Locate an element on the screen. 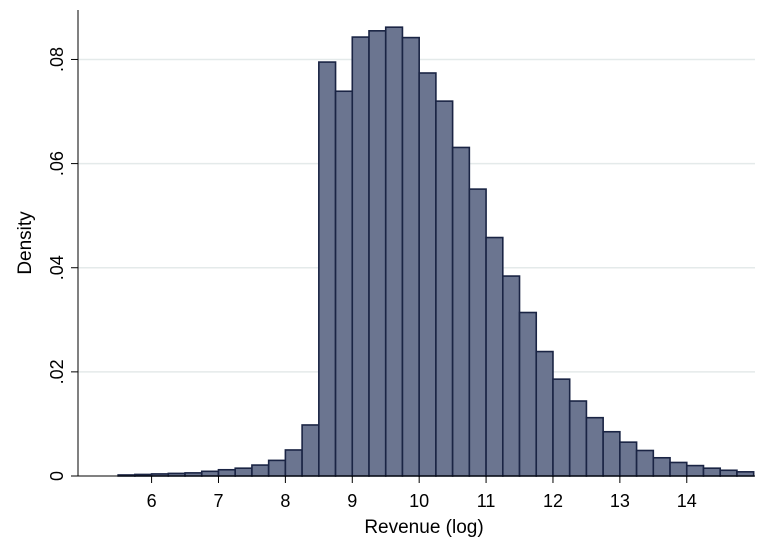 The image size is (760, 540). x-tick-label: 14 is located at coordinates (687, 501).